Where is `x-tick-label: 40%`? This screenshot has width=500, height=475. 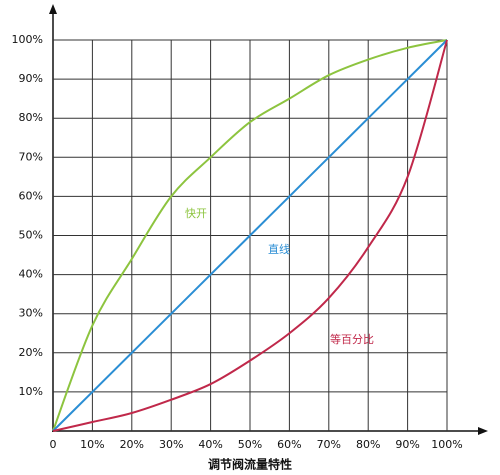 x-tick-label: 40% is located at coordinates (210, 444).